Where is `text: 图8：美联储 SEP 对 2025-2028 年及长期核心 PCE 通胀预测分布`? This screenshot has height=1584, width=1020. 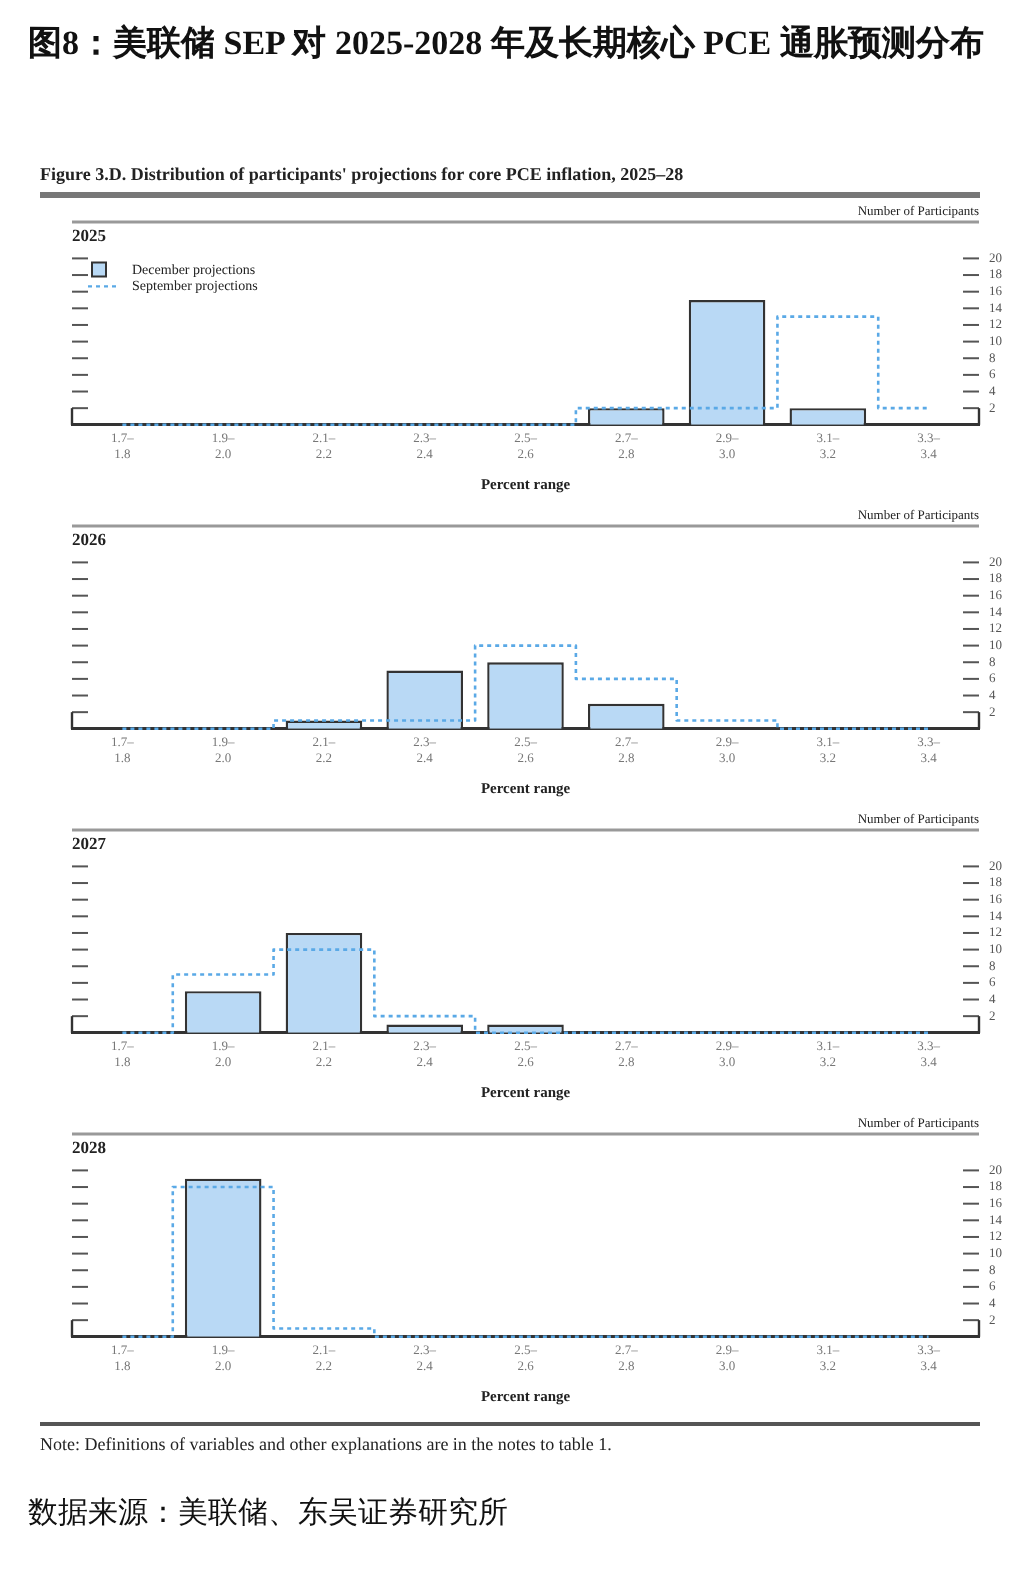 text: 图8：美联储 SEP 对 2025-2028 年及长期核心 PCE 通胀预测分布 is located at coordinates (506, 44).